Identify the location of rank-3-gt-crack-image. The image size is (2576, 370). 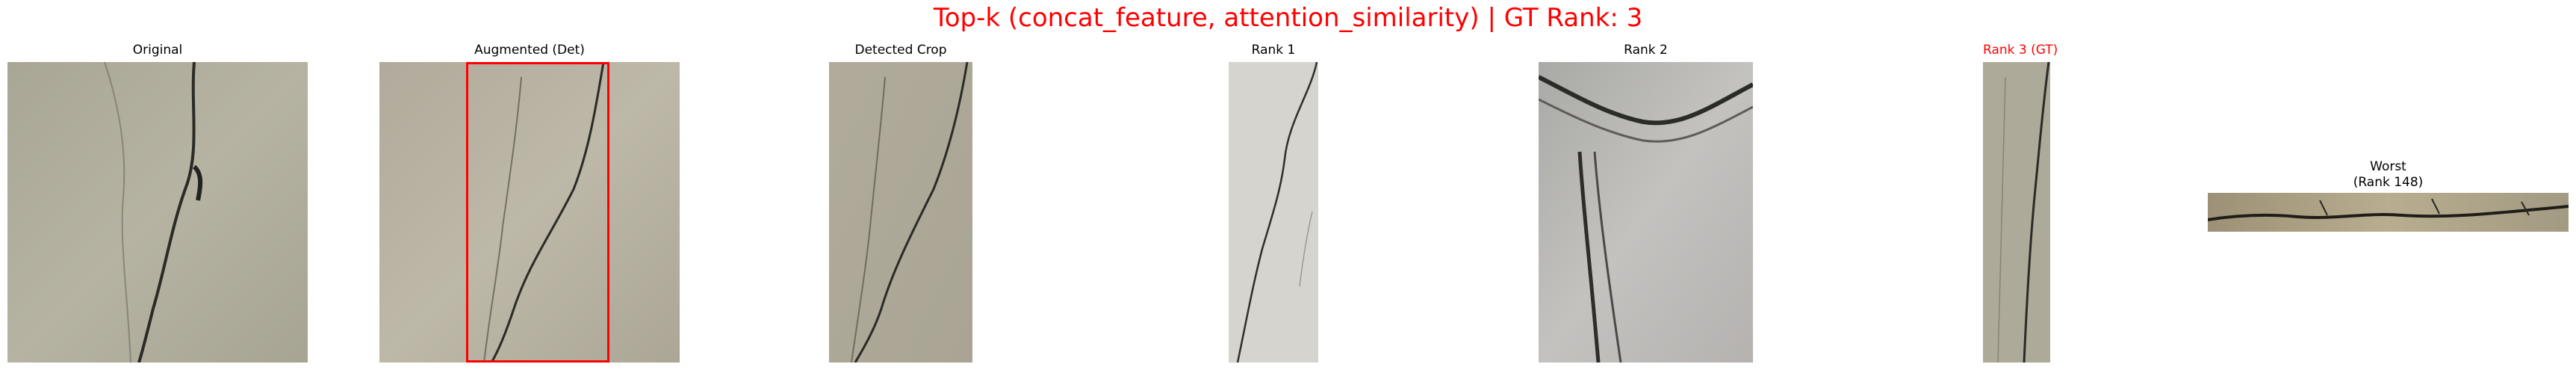
(2017, 213).